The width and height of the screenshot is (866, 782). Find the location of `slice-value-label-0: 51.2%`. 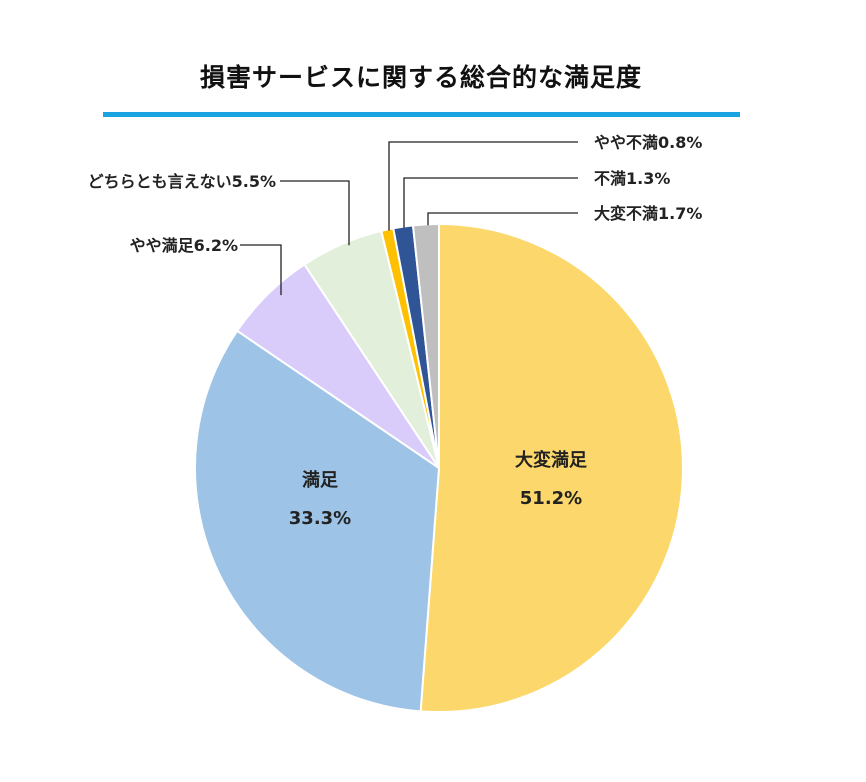

slice-value-label-0: 51.2% is located at coordinates (551, 498).